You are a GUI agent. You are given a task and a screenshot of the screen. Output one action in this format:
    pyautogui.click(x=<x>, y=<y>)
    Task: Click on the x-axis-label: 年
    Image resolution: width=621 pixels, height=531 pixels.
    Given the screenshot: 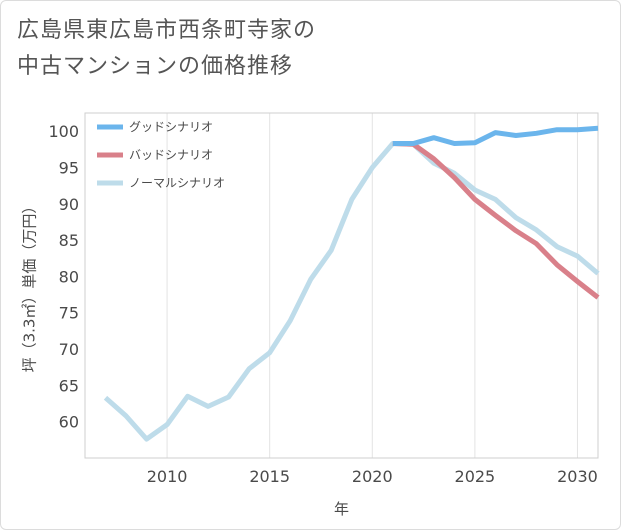 What is the action you would take?
    pyautogui.click(x=341, y=509)
    